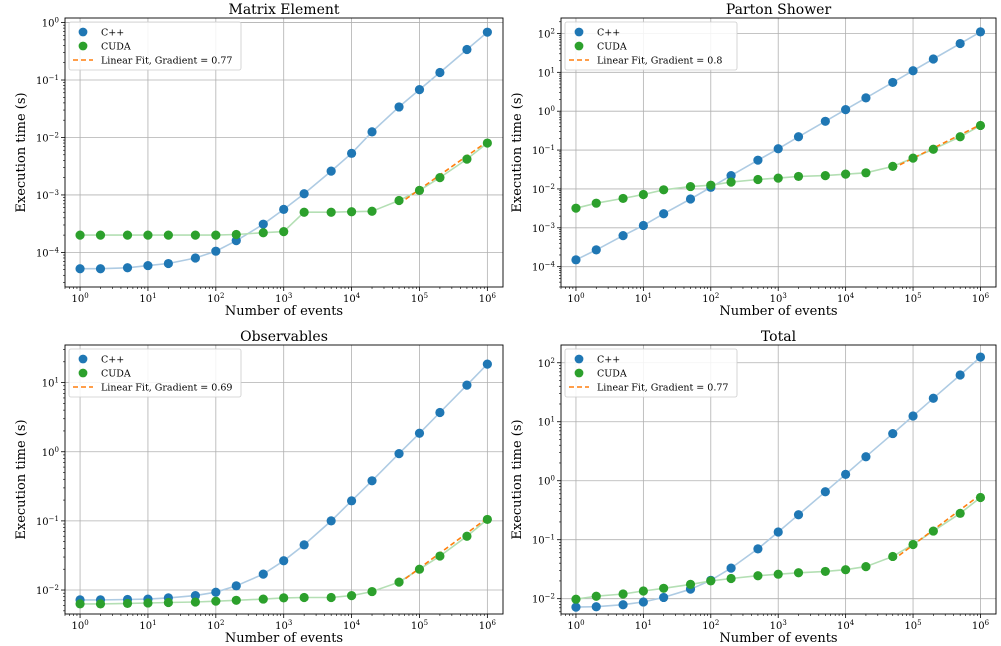 This screenshot has height=646, width=1001. Describe the element at coordinates (283, 10) in the screenshot. I see `chart-title: Matrix Element` at that location.